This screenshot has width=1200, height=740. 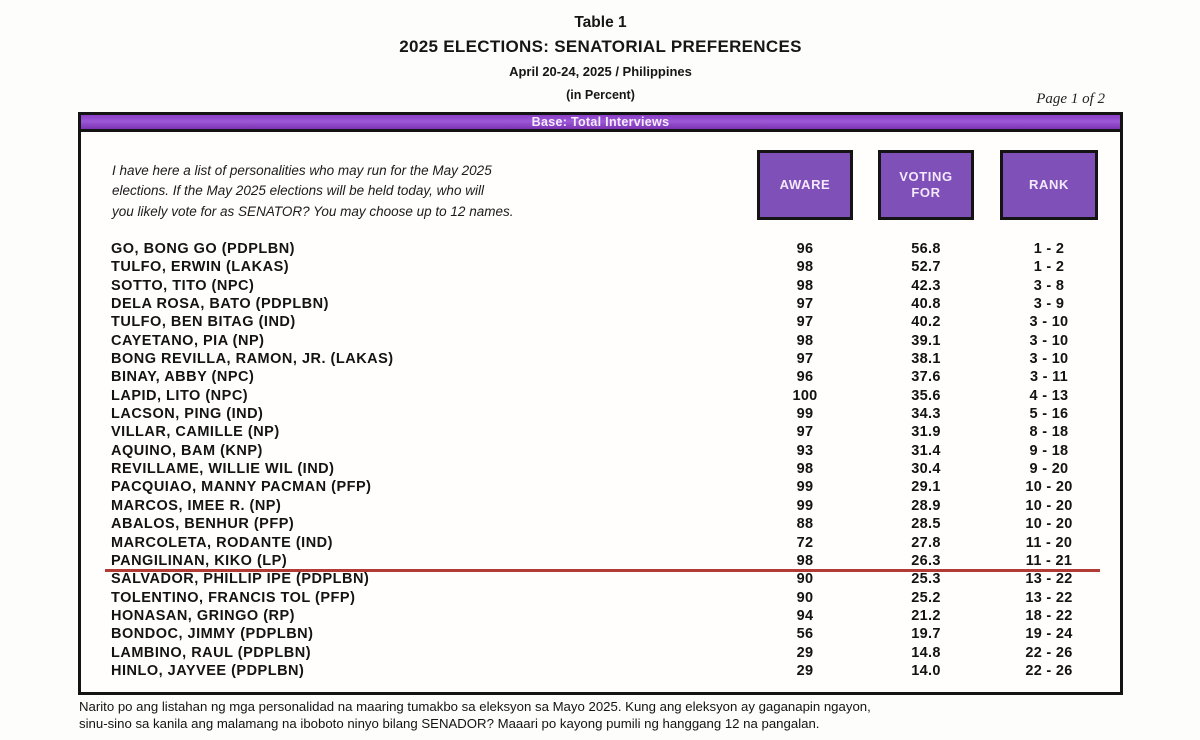 What do you see at coordinates (1049, 634) in the screenshot?
I see `rank-value: 19 - 24` at bounding box center [1049, 634].